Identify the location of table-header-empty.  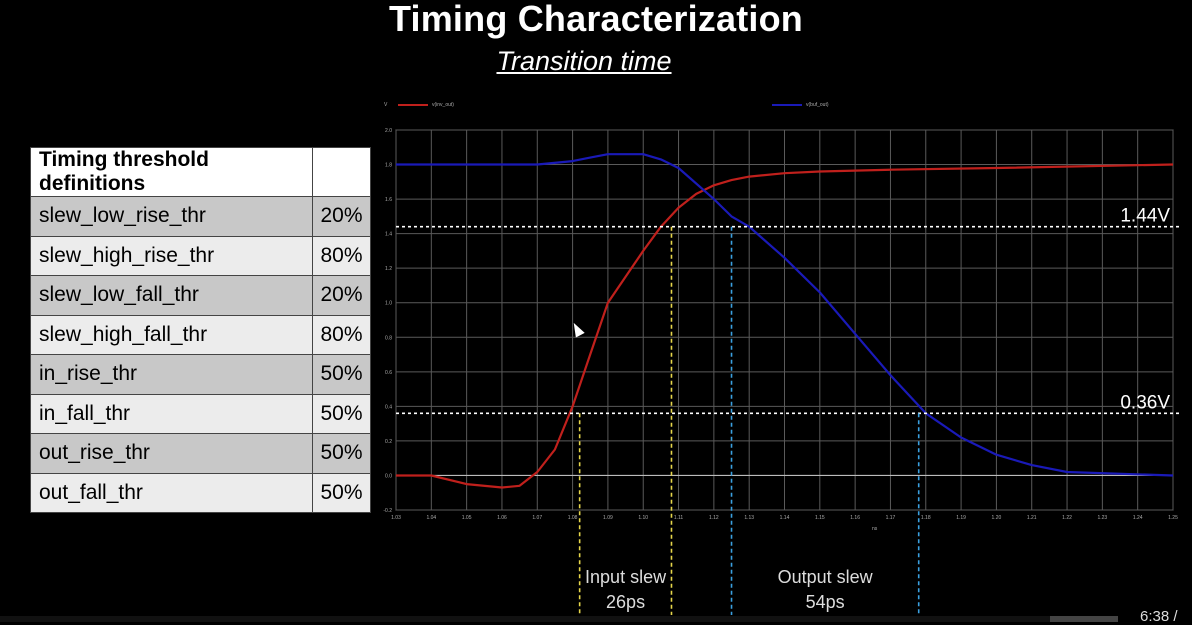
(341, 172).